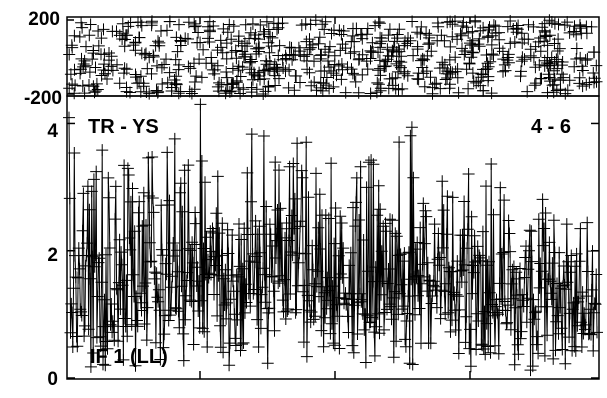  What do you see at coordinates (551, 127) in the screenshot?
I see `channel-range-label: 4 - 6` at bounding box center [551, 127].